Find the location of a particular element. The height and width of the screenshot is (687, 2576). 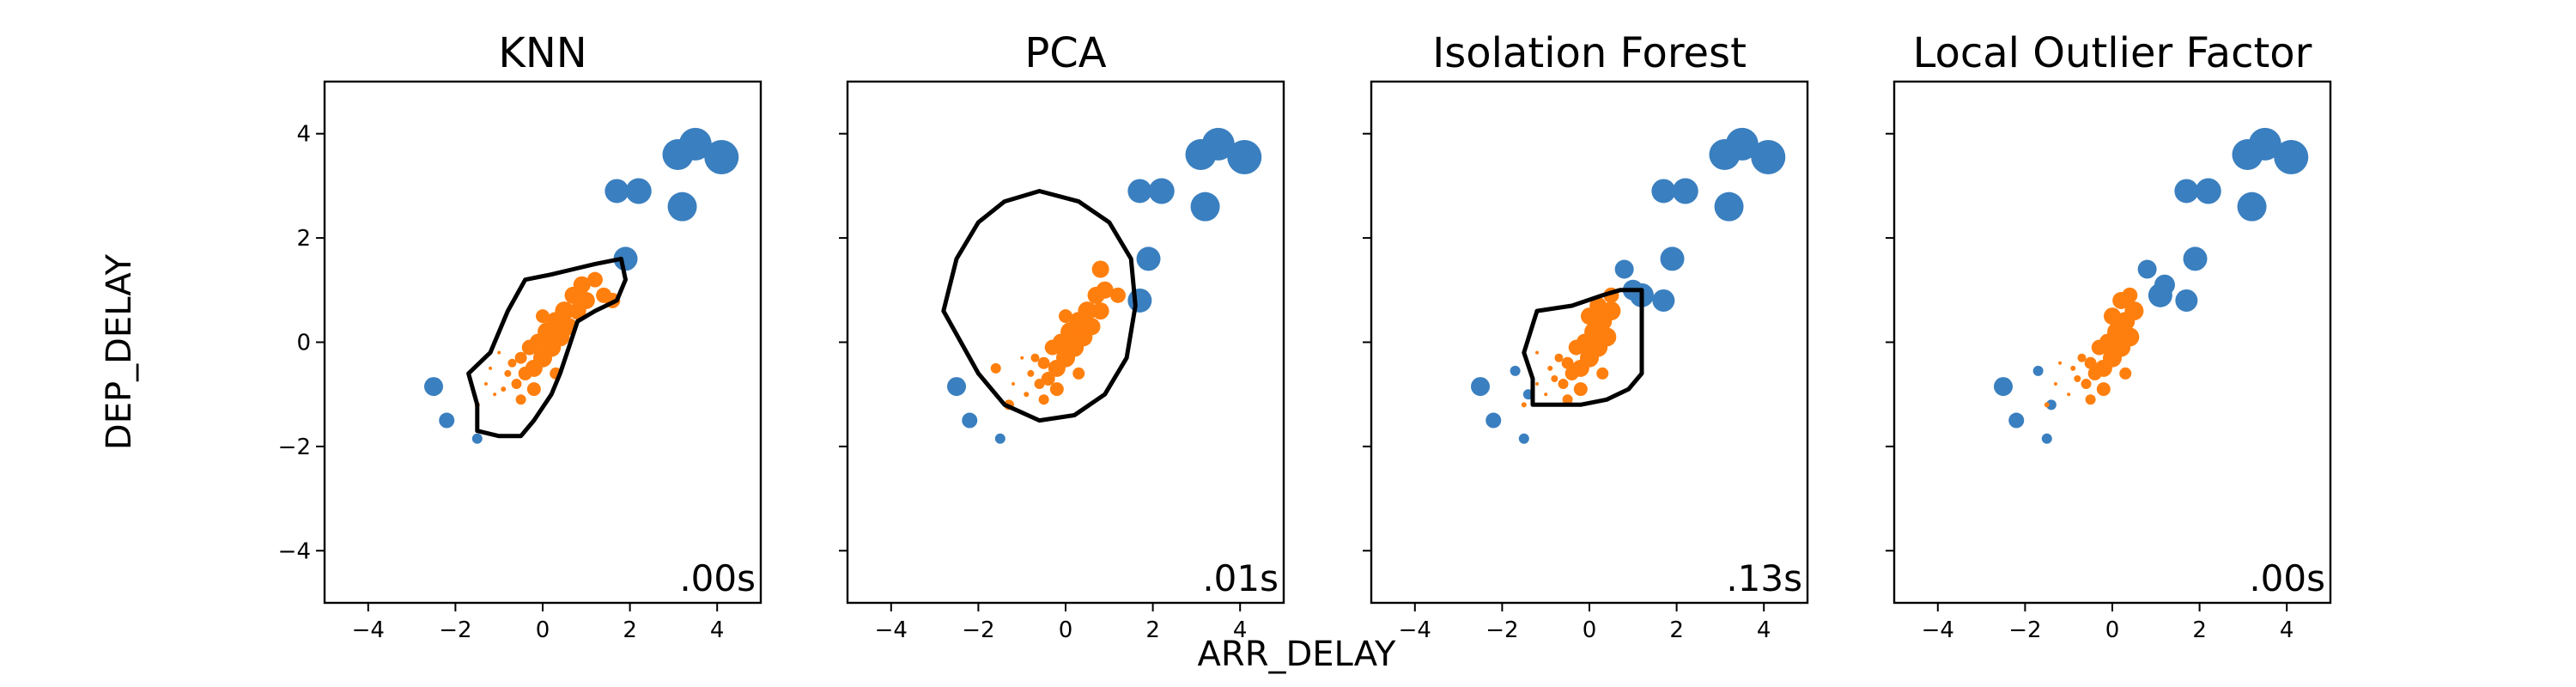

panel-title: PCA is located at coordinates (1065, 53).